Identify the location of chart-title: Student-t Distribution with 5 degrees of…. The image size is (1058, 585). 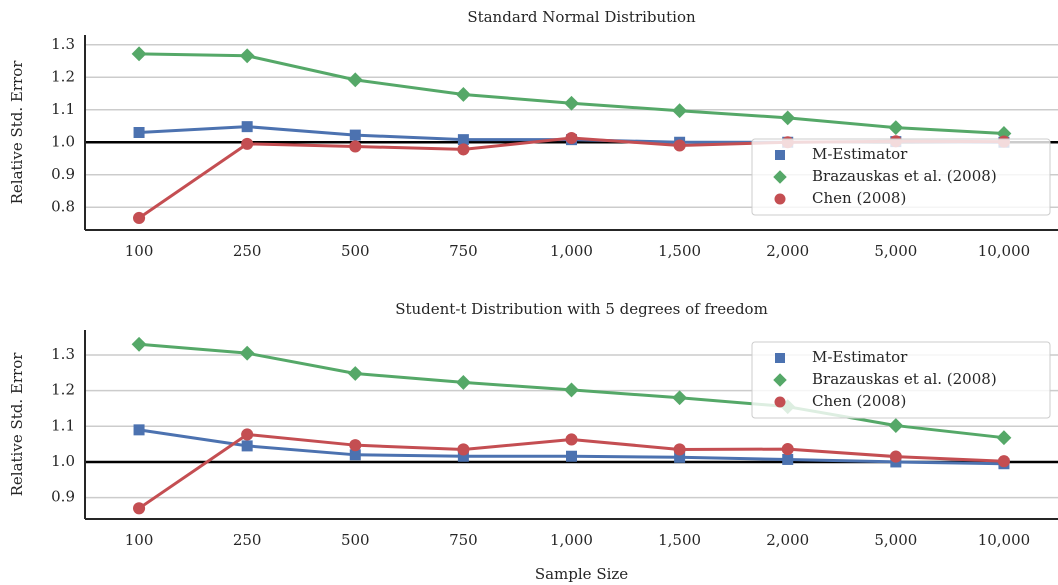
(581, 309).